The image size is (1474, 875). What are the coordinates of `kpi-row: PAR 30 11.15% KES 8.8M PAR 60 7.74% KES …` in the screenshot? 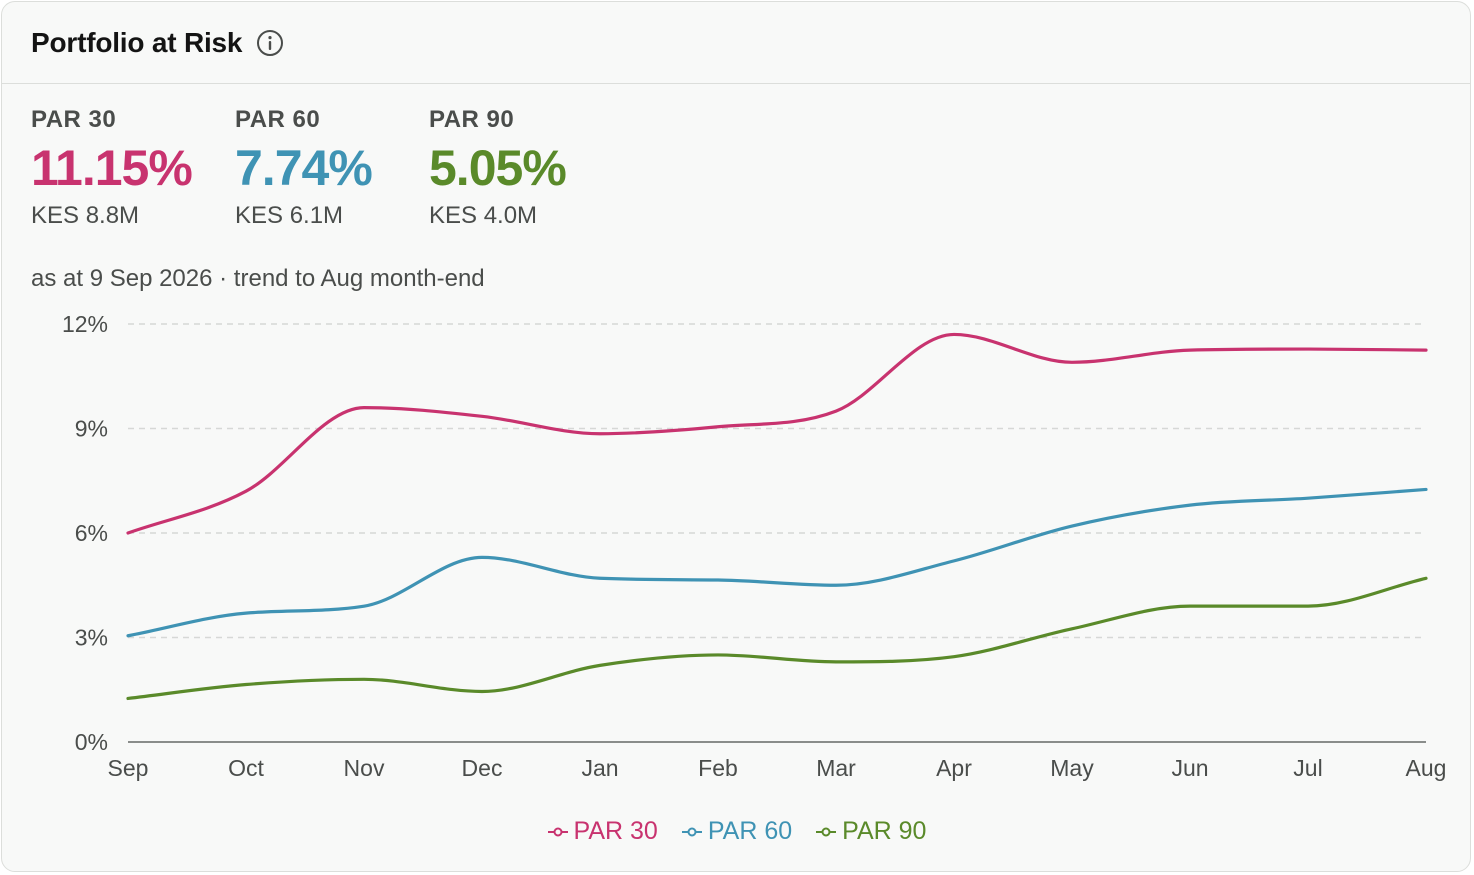 It's located at (330, 168).